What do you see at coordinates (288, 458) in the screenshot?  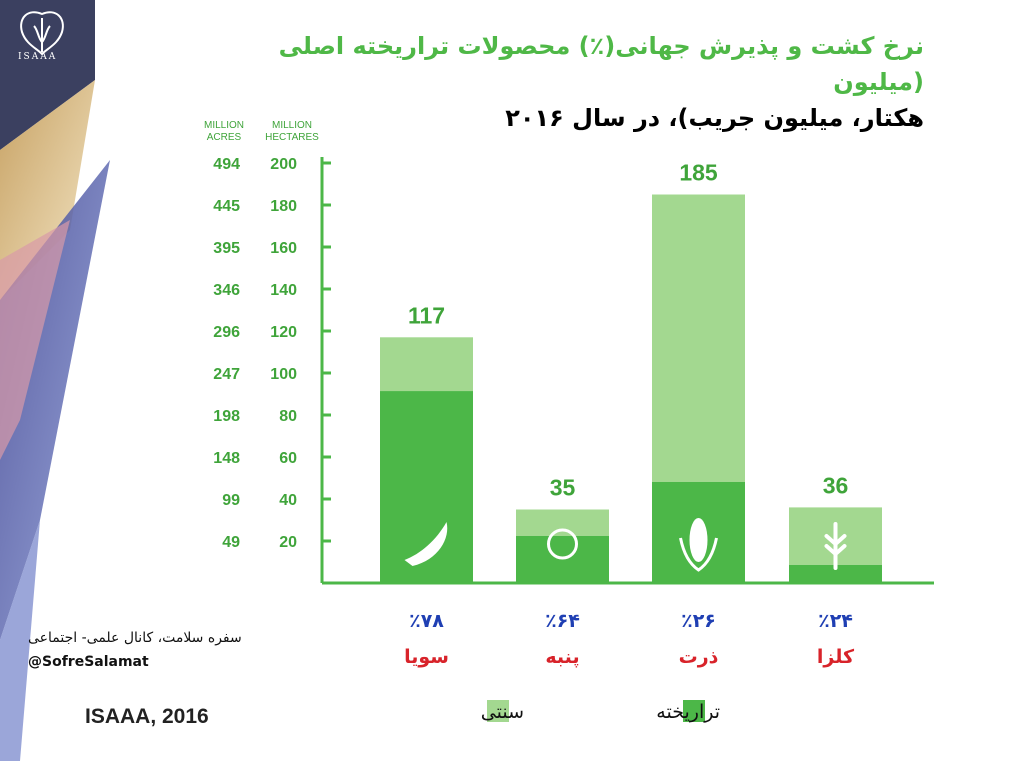 I see `y-tick-hectares: 60` at bounding box center [288, 458].